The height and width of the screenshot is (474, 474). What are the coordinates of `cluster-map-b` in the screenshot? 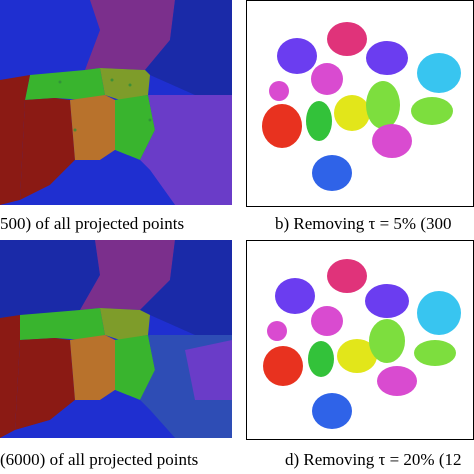 It's located at (361, 106).